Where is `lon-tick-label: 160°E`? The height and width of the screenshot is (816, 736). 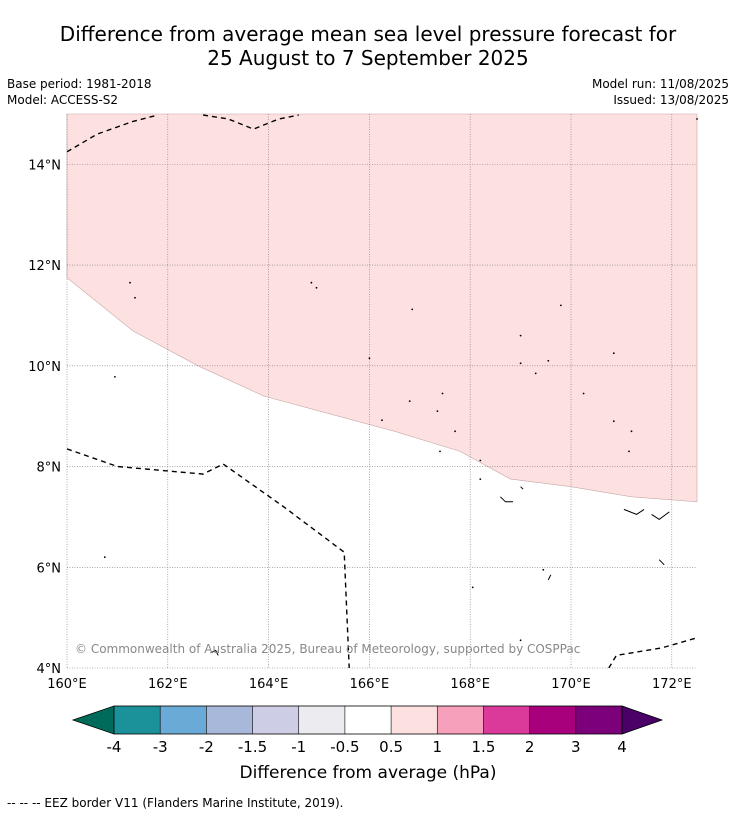 lon-tick-label: 160°E is located at coordinates (67, 684).